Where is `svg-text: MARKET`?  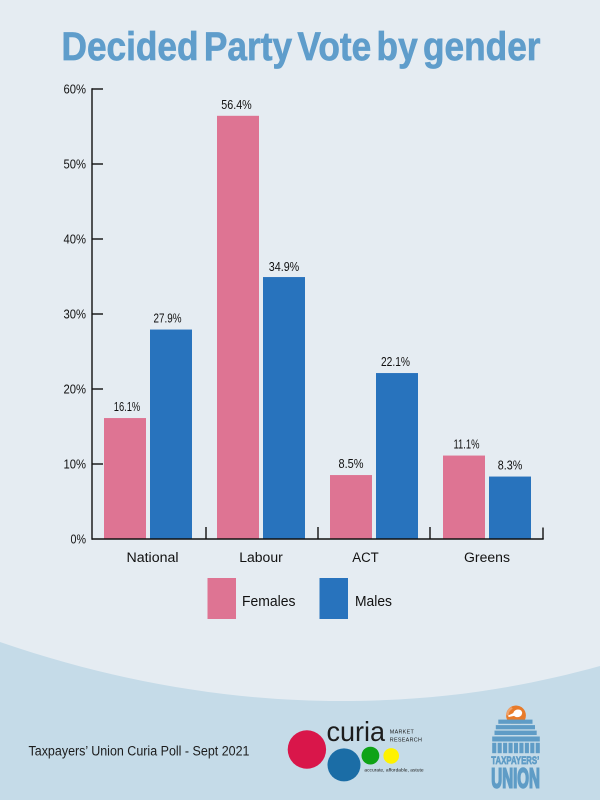
svg-text: MARKET is located at coordinates (402, 733).